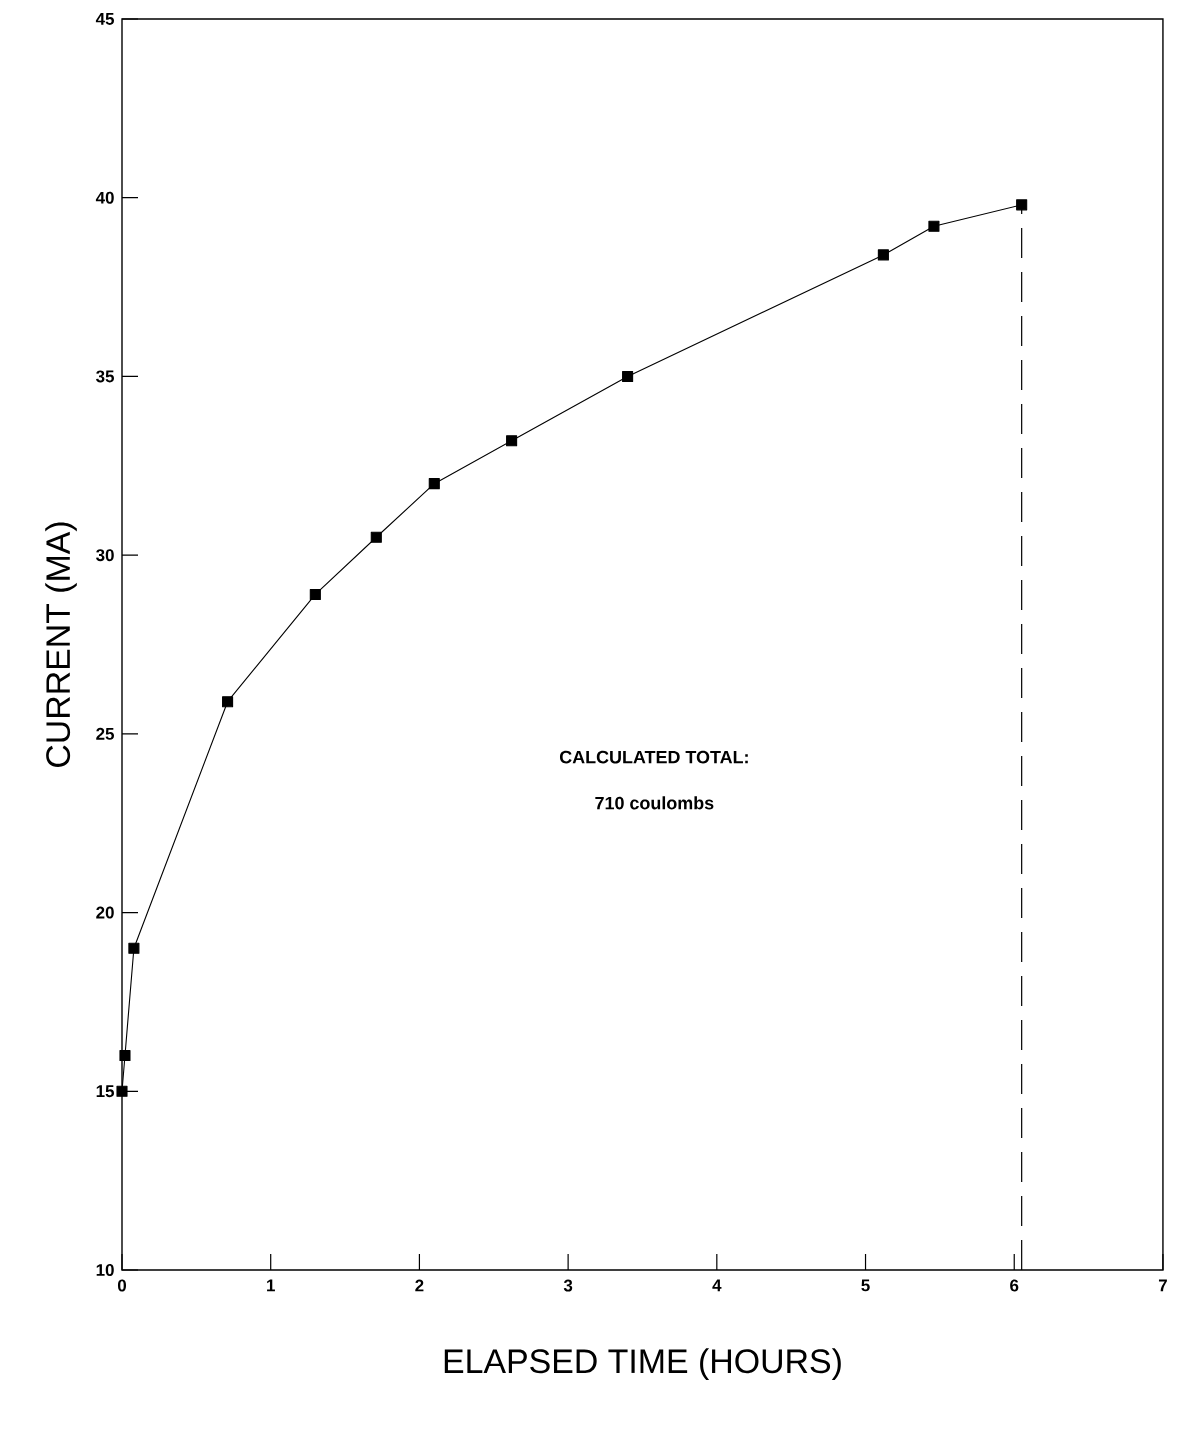 The height and width of the screenshot is (1434, 1177). What do you see at coordinates (105, 376) in the screenshot?
I see `y-tick-label: 35` at bounding box center [105, 376].